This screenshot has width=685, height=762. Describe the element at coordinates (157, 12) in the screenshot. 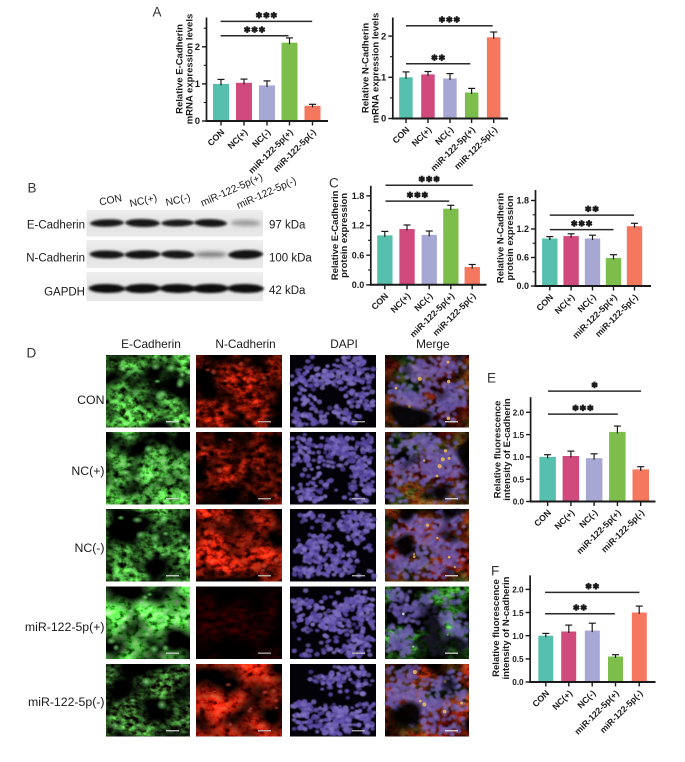

I see `svg-text: A` at that location.